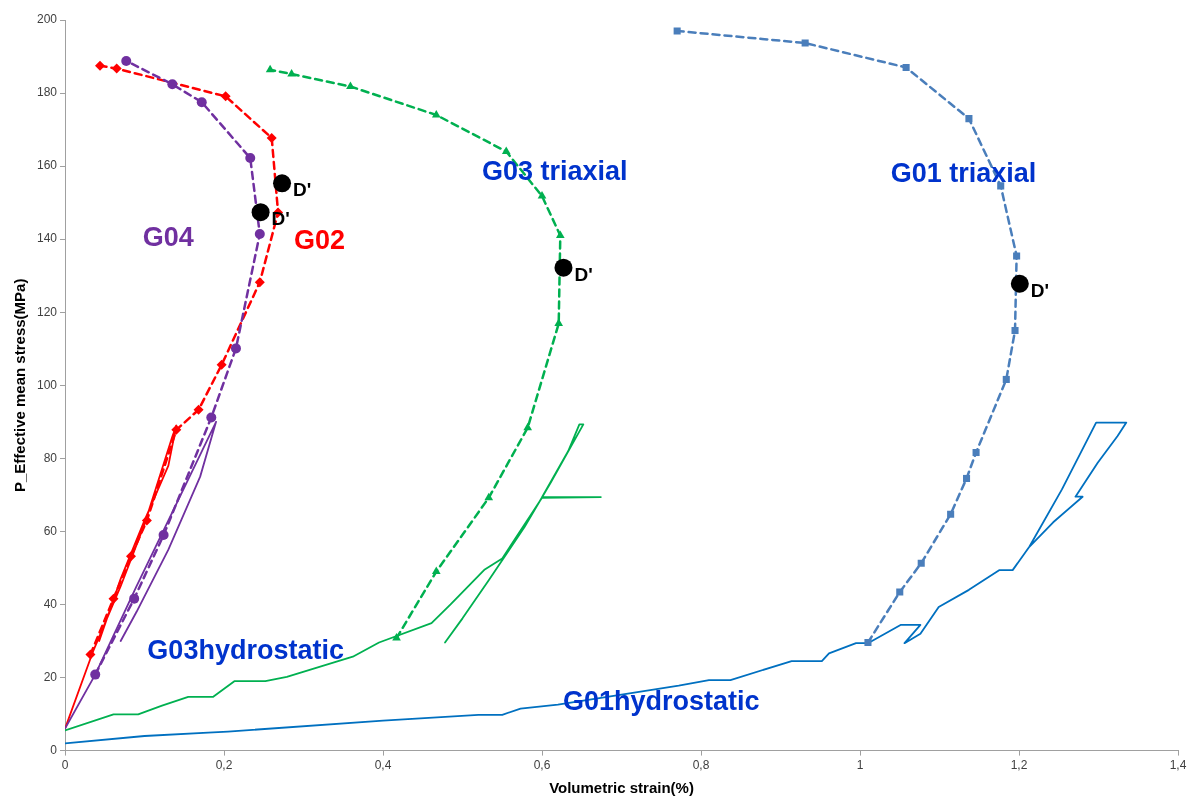  I want to click on x-tick-label: 0,8, so click(701, 765).